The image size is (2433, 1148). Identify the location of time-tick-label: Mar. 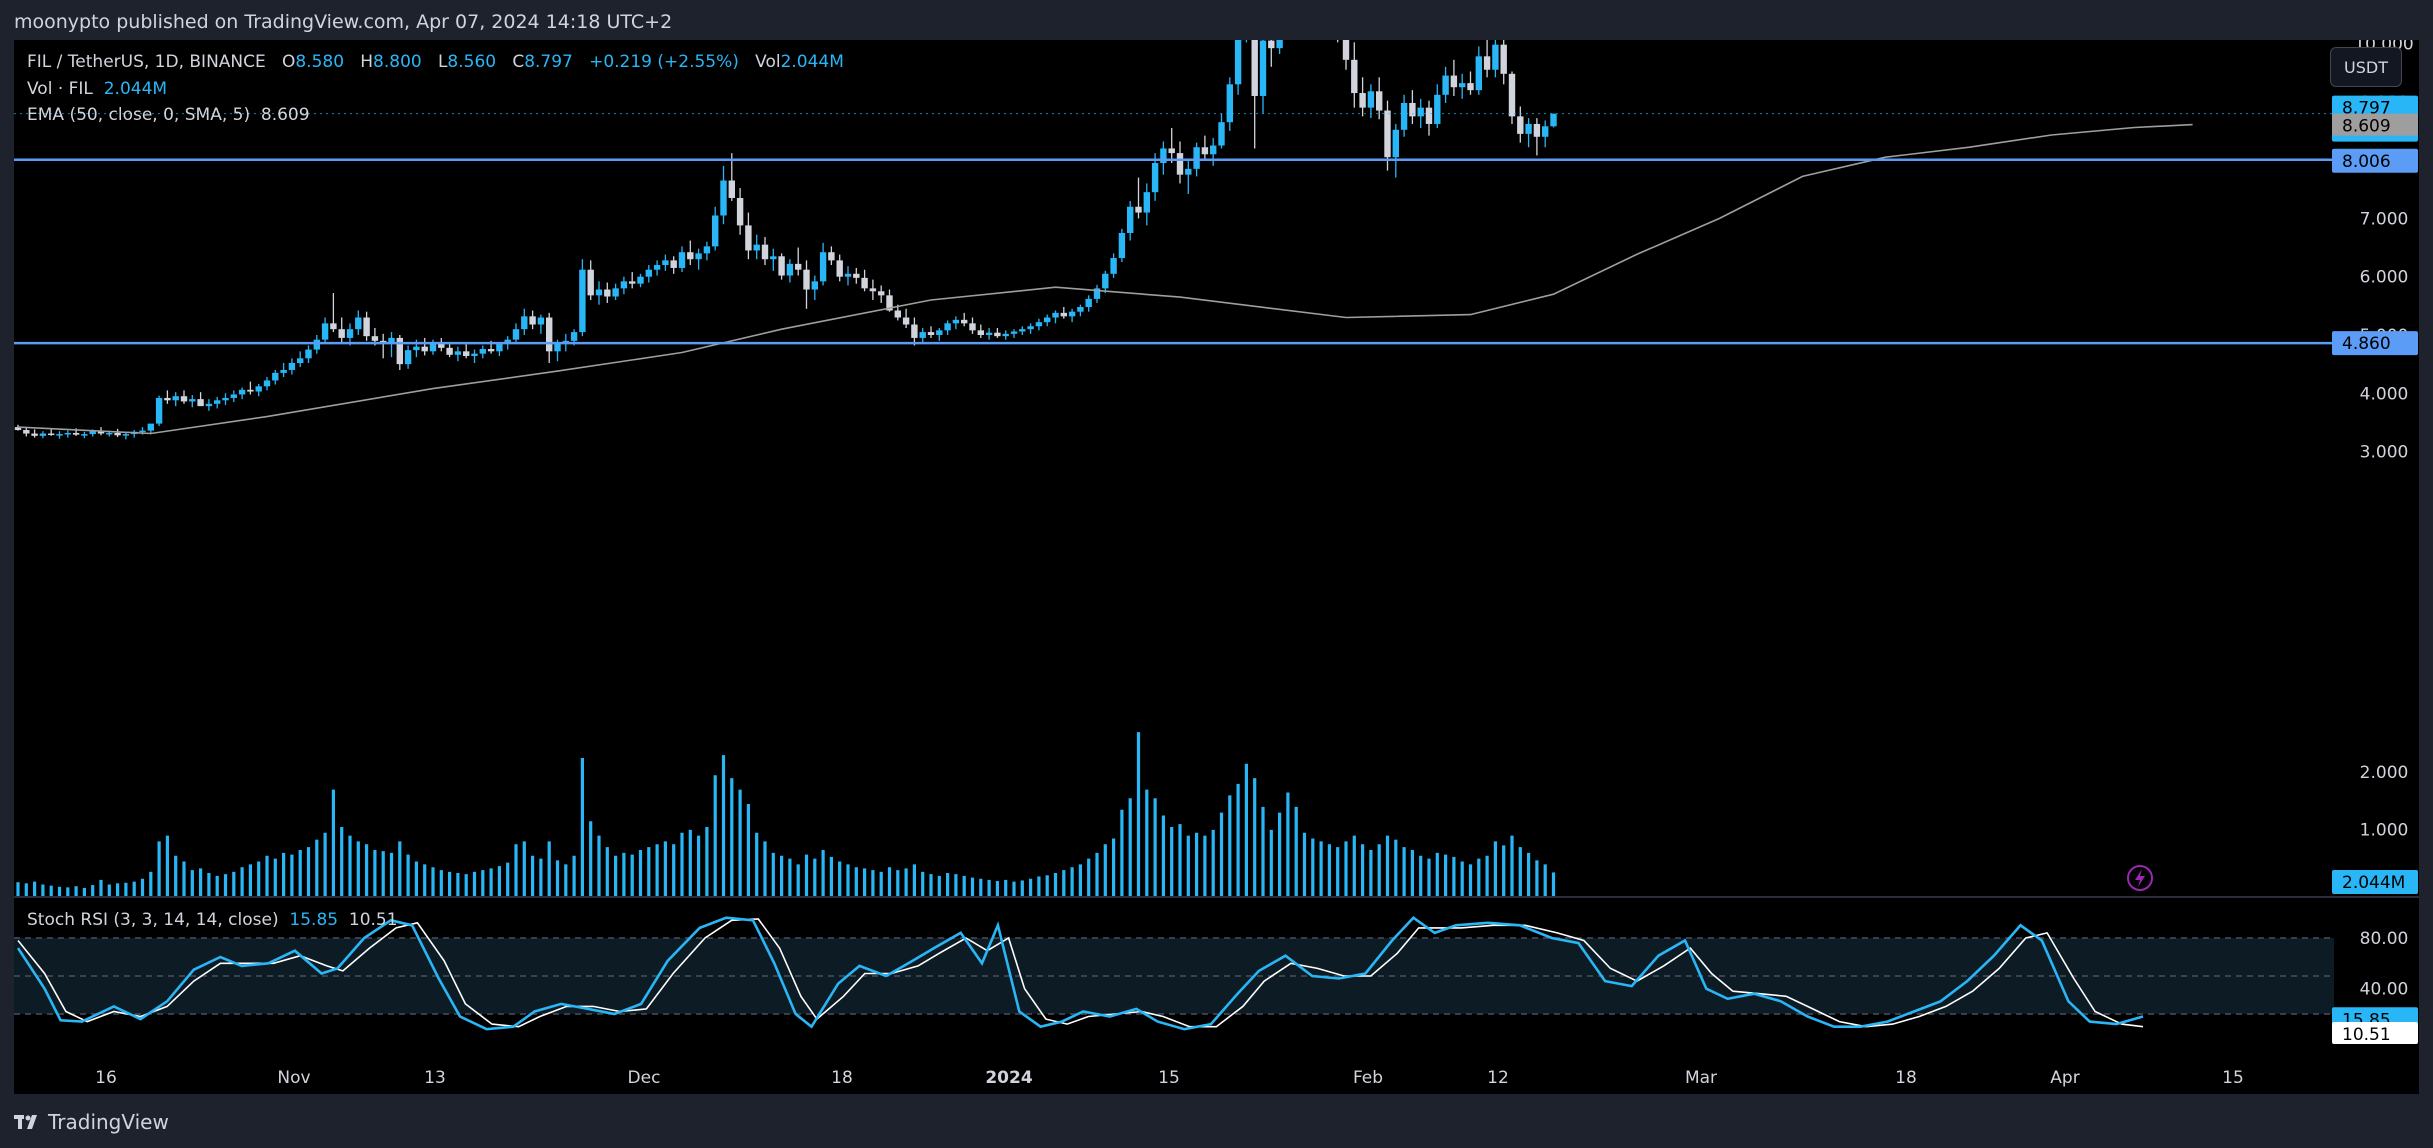
(1701, 1078).